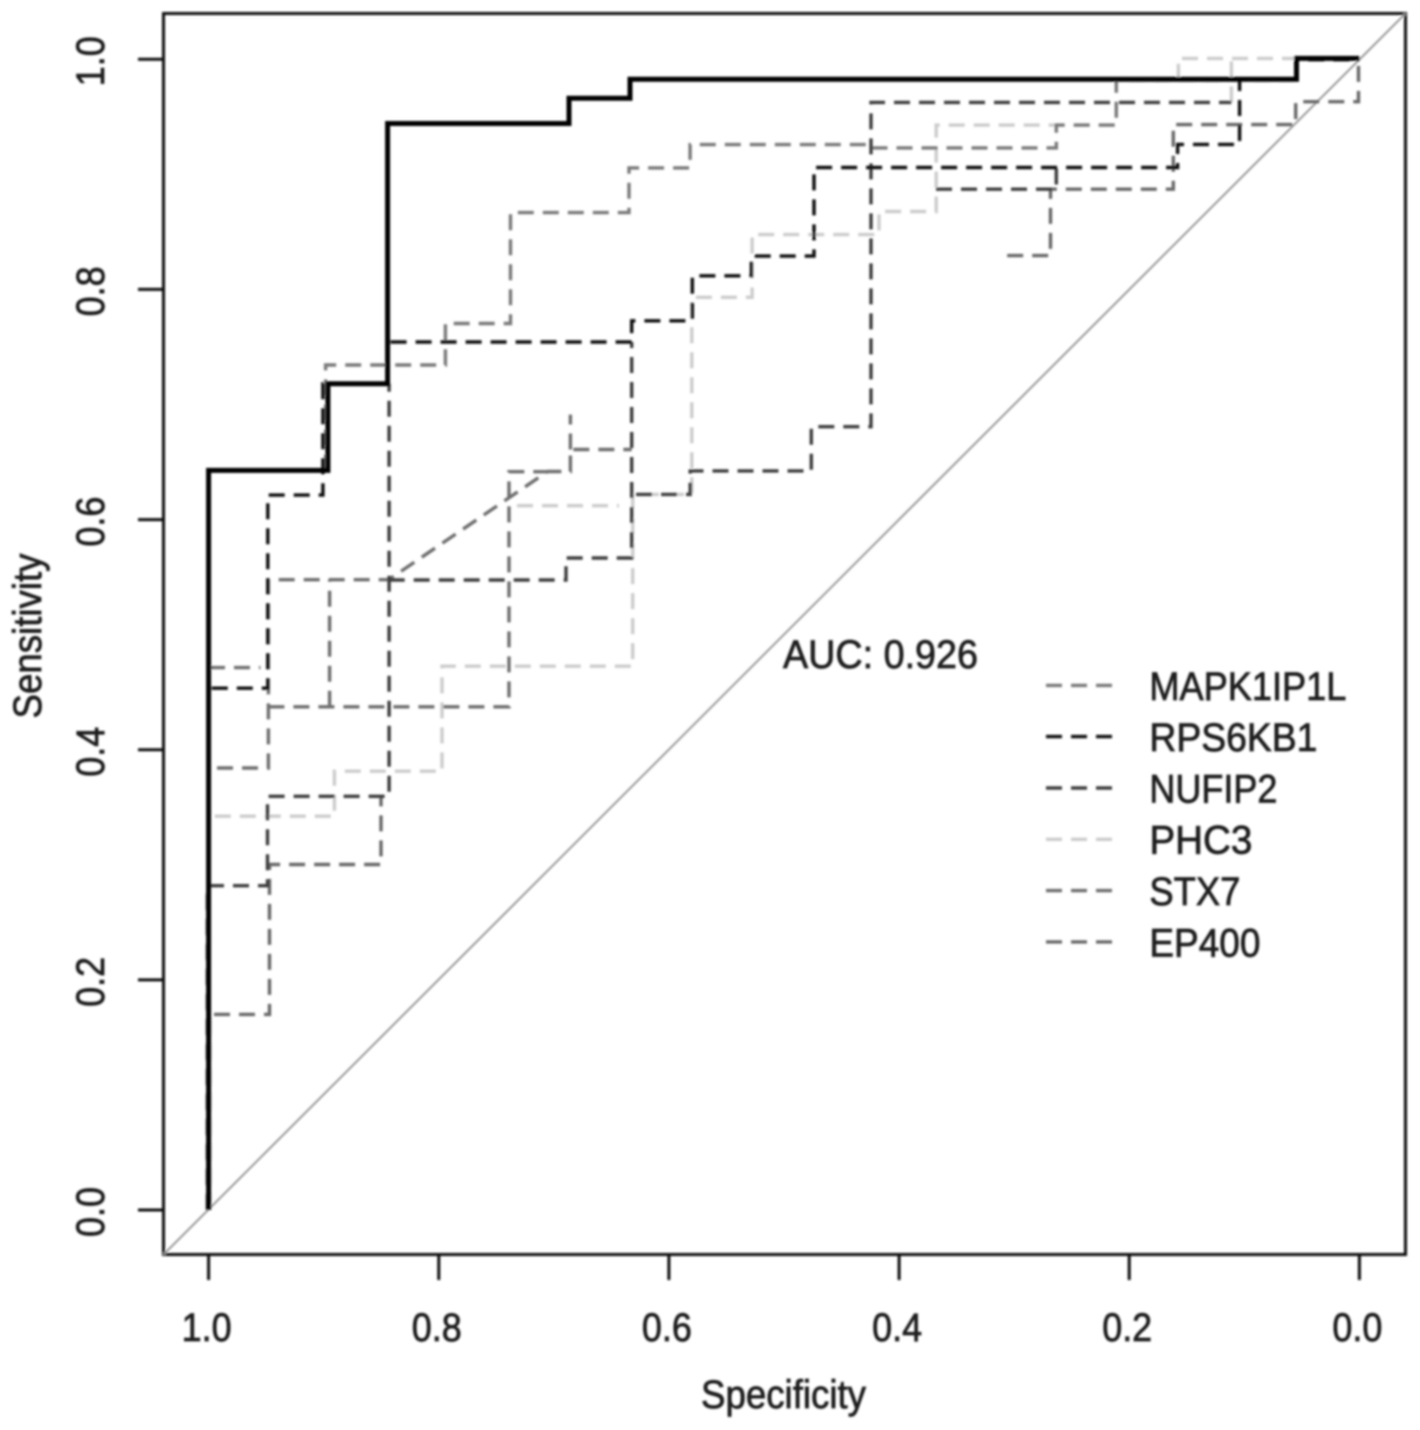 The height and width of the screenshot is (1430, 1420). What do you see at coordinates (1233, 738) in the screenshot?
I see `svg-text: RPS6KB1` at bounding box center [1233, 738].